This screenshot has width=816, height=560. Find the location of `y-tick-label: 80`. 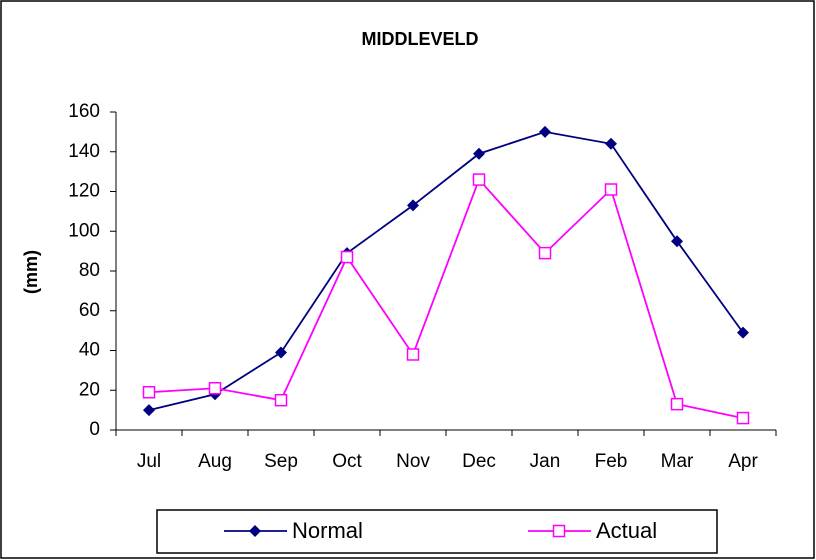

y-tick-label: 80 is located at coordinates (89, 270).